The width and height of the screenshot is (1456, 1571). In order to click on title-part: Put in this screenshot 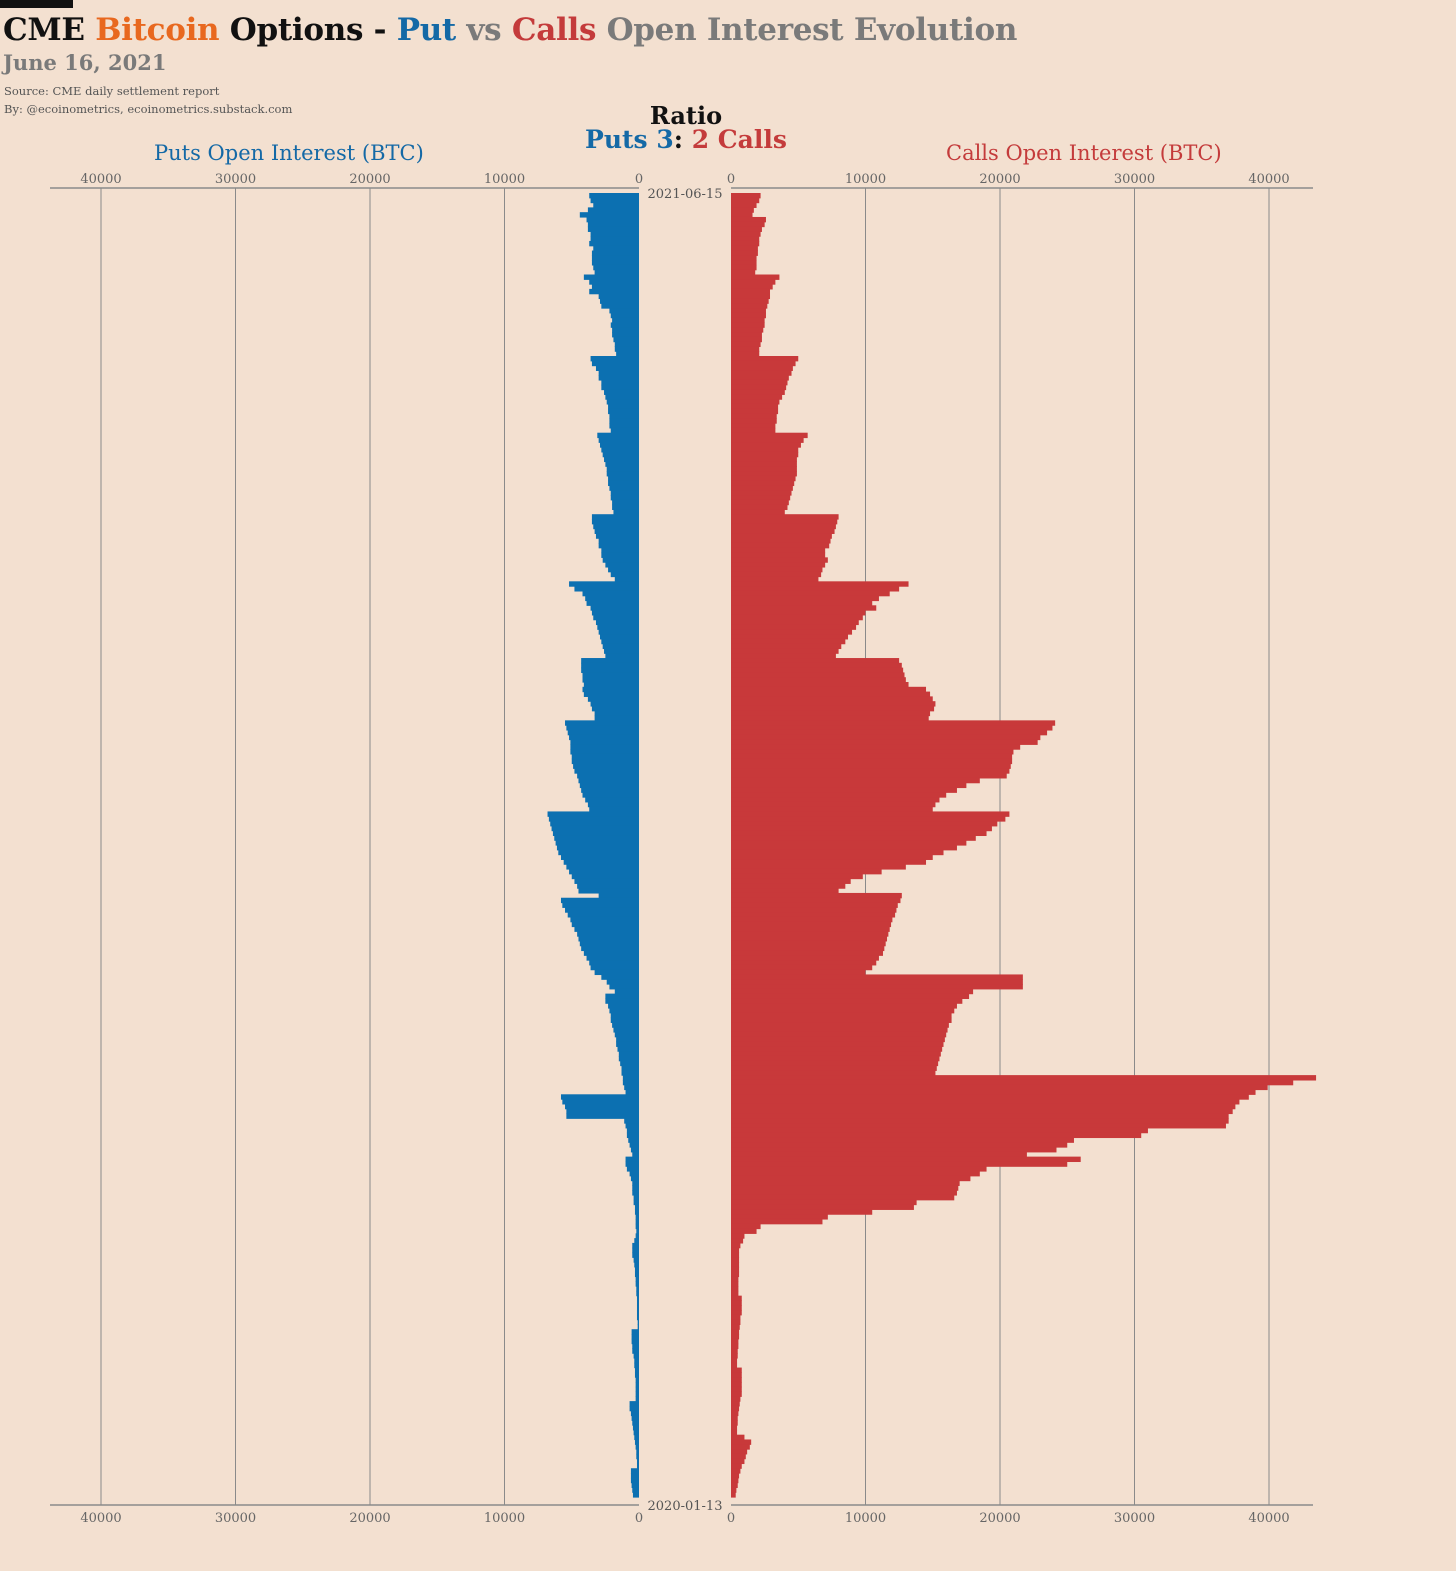, I will do `click(426, 30)`.